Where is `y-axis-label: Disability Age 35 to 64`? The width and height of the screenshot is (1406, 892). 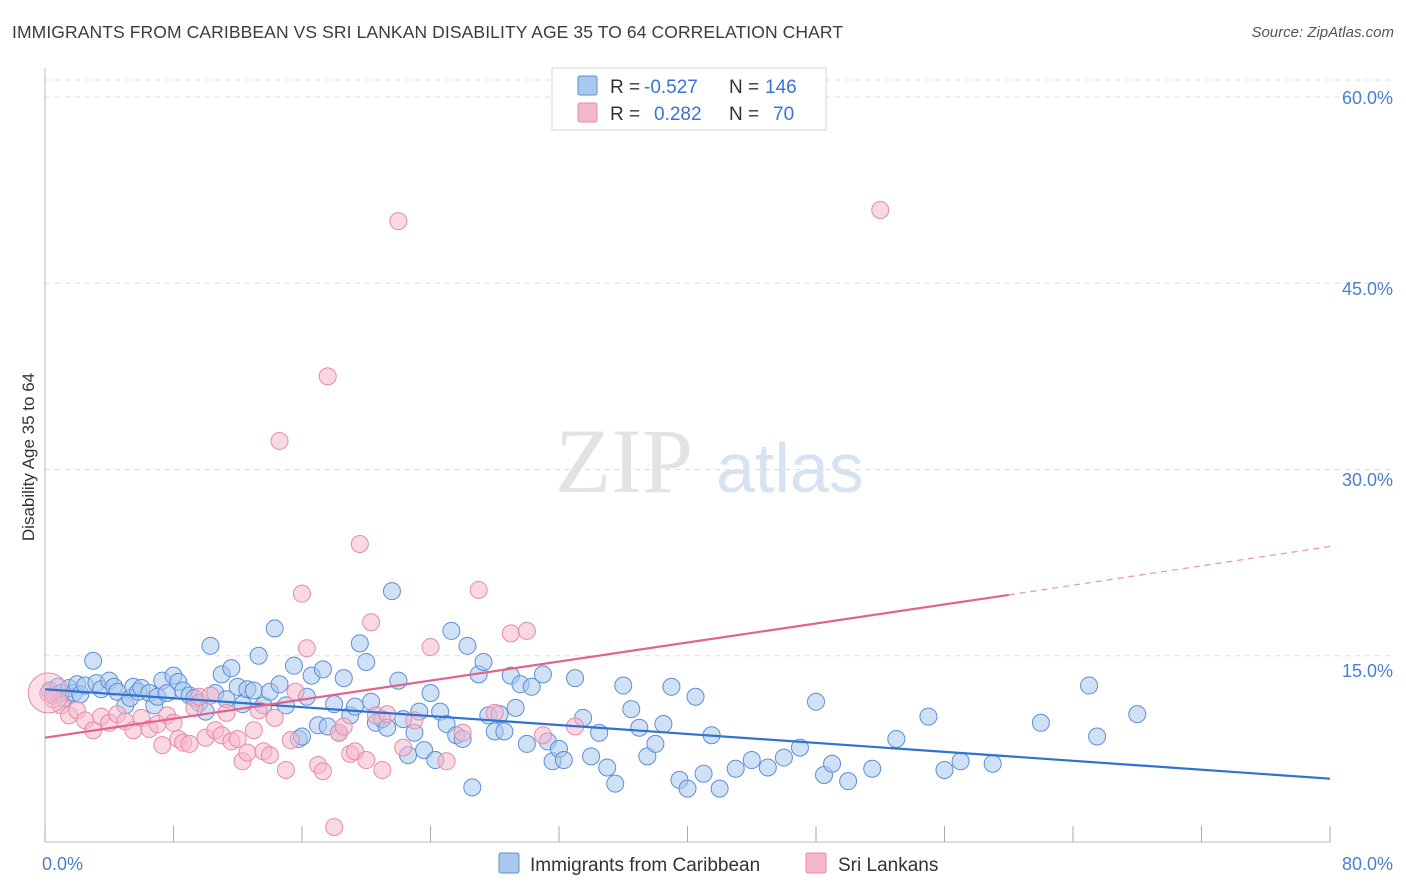
y-axis-label: Disability Age 35 to 64 is located at coordinates (28, 457).